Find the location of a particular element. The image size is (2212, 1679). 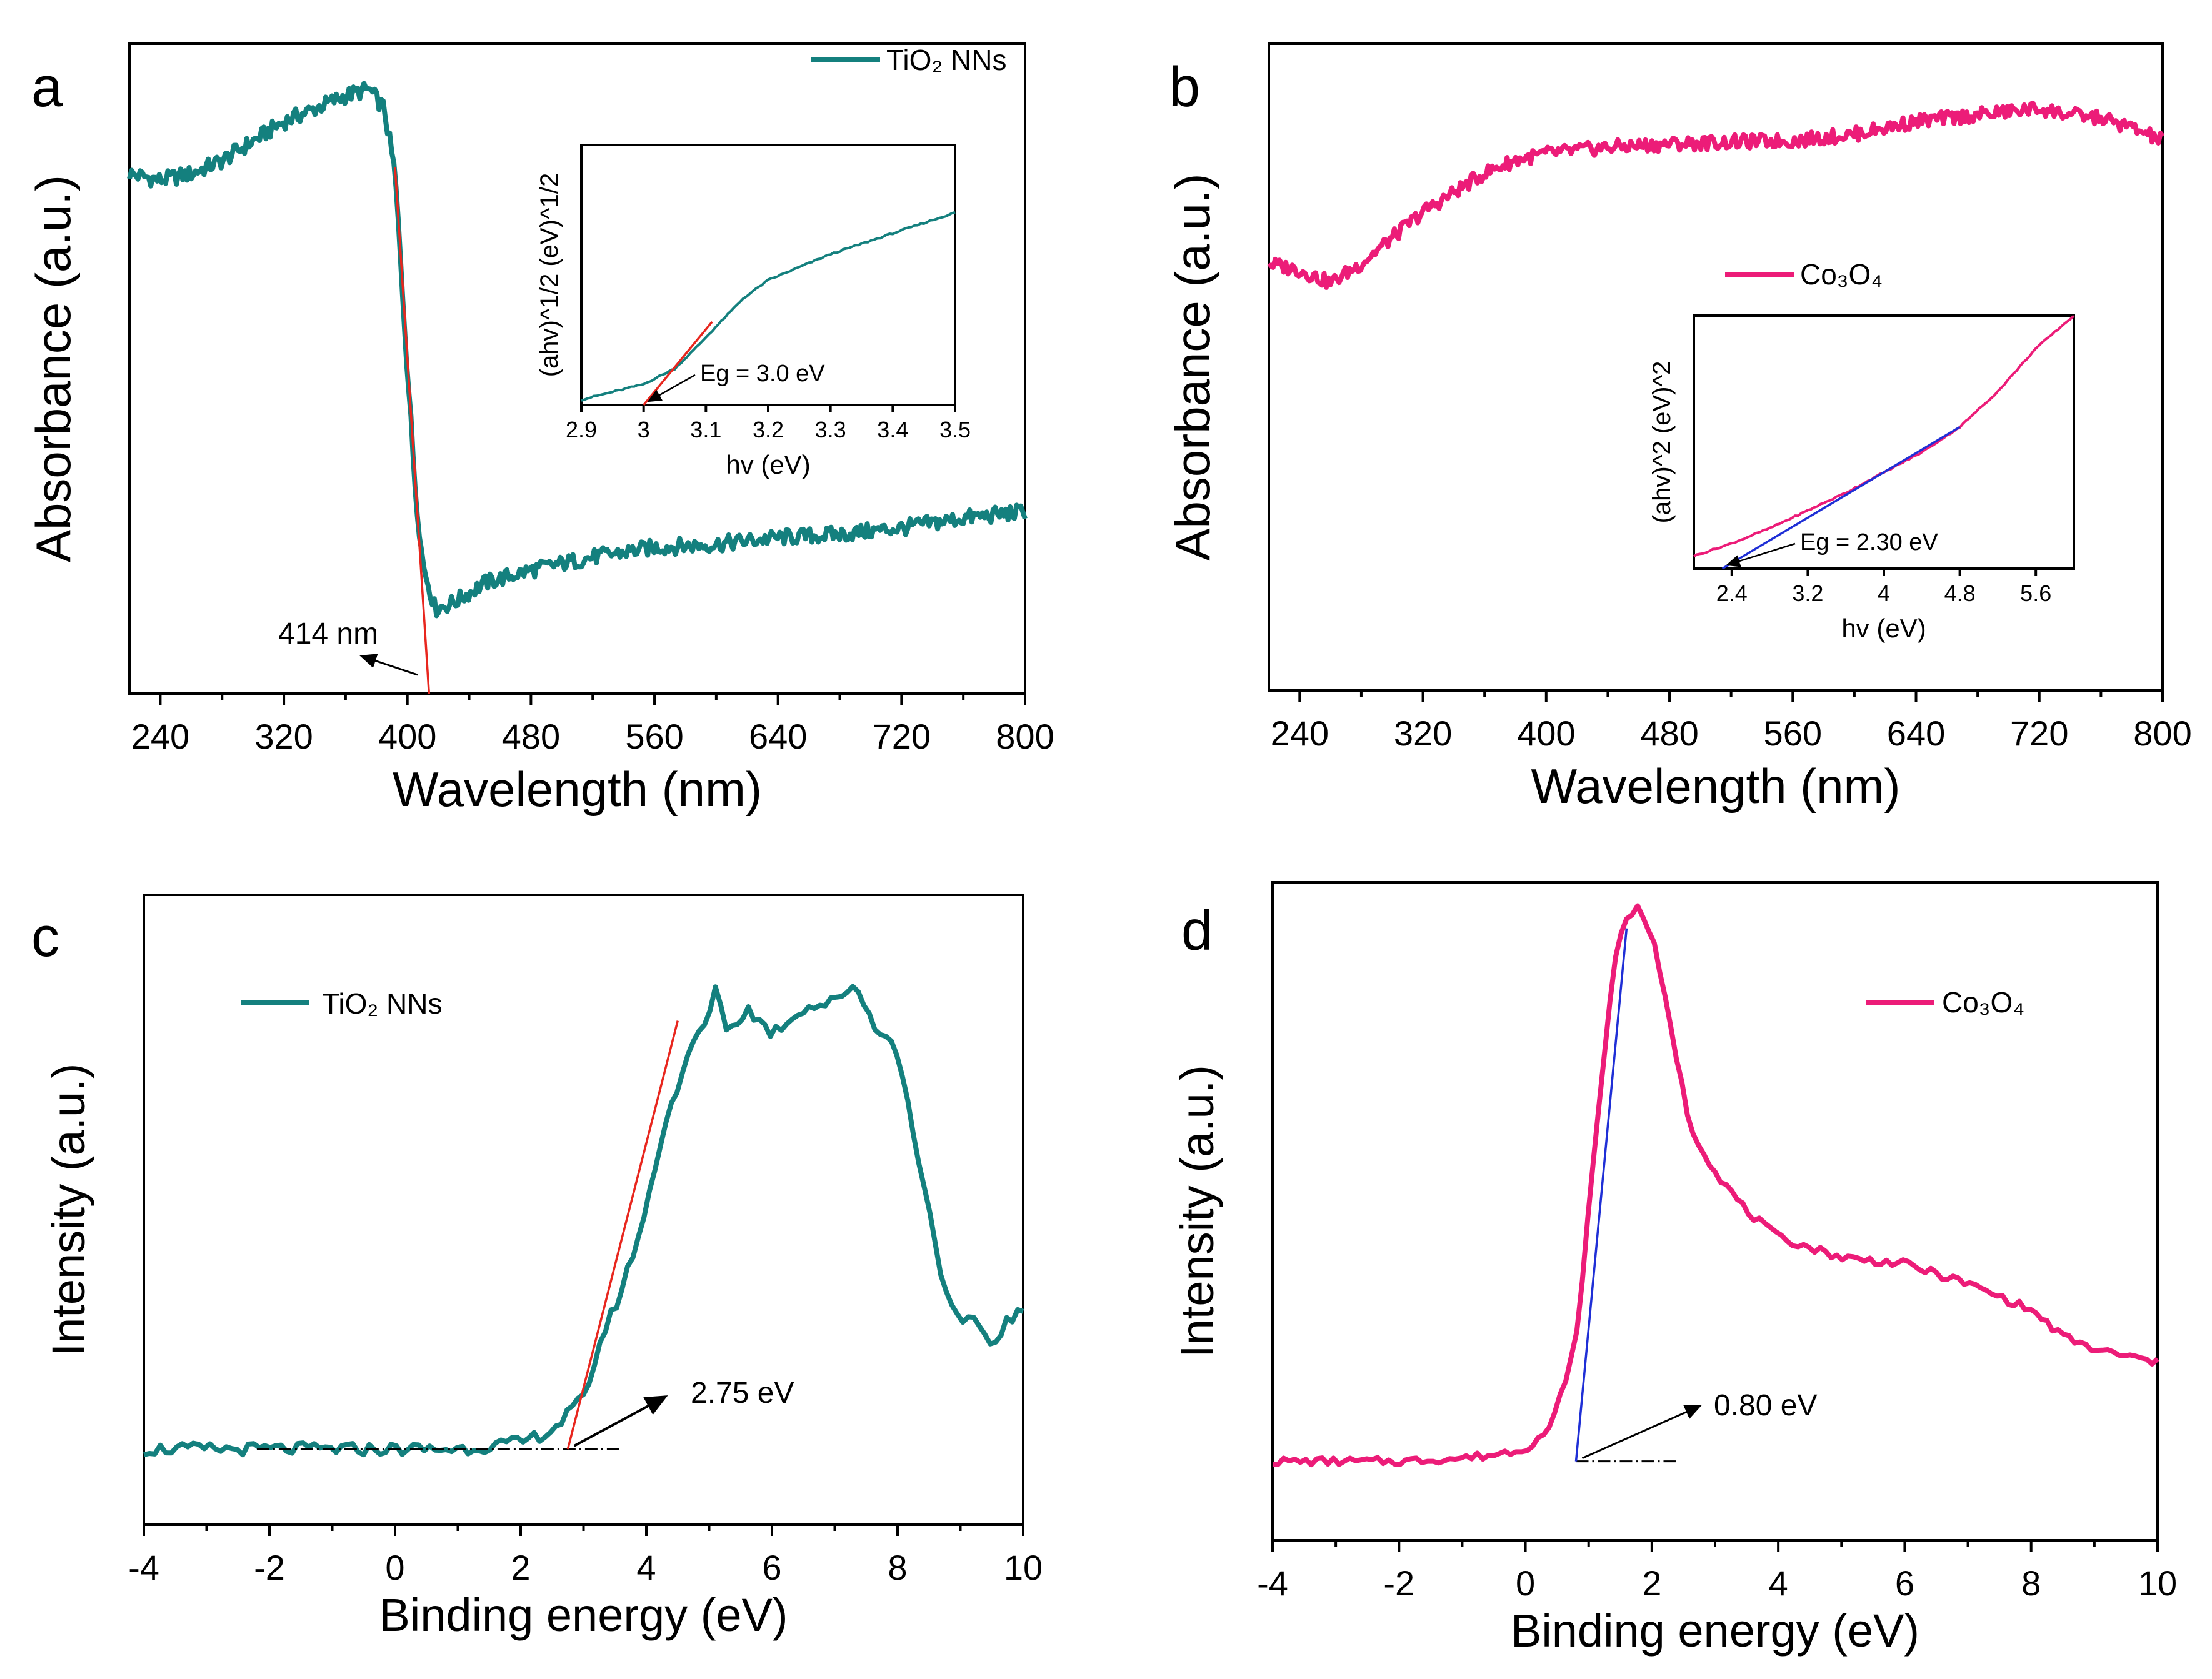

panel-label-c: c is located at coordinates (45, 937).